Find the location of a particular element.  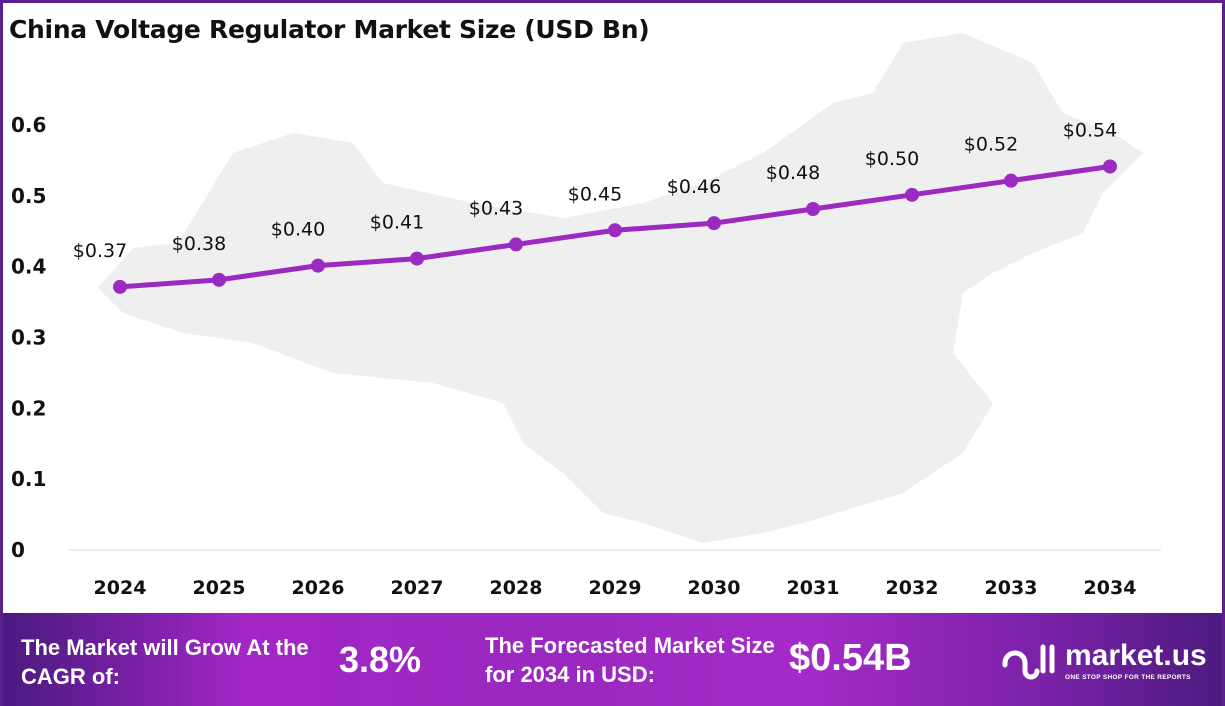

x-tick-label: 2034 is located at coordinates (1110, 588).